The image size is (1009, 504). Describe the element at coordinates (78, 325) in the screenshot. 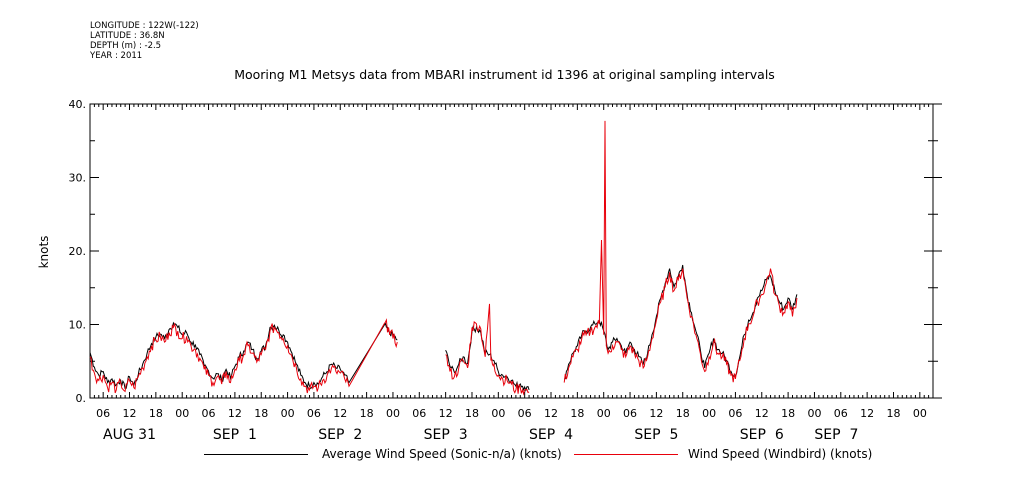

I see `y-tick-label: 10.` at that location.